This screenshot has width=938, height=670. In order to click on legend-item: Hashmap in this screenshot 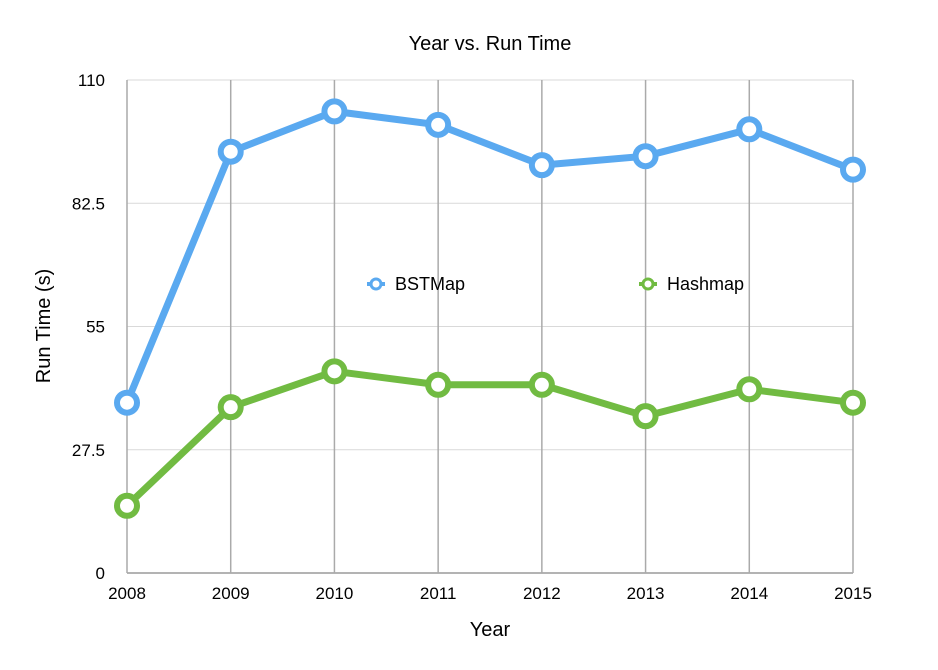, I will do `click(691, 284)`.